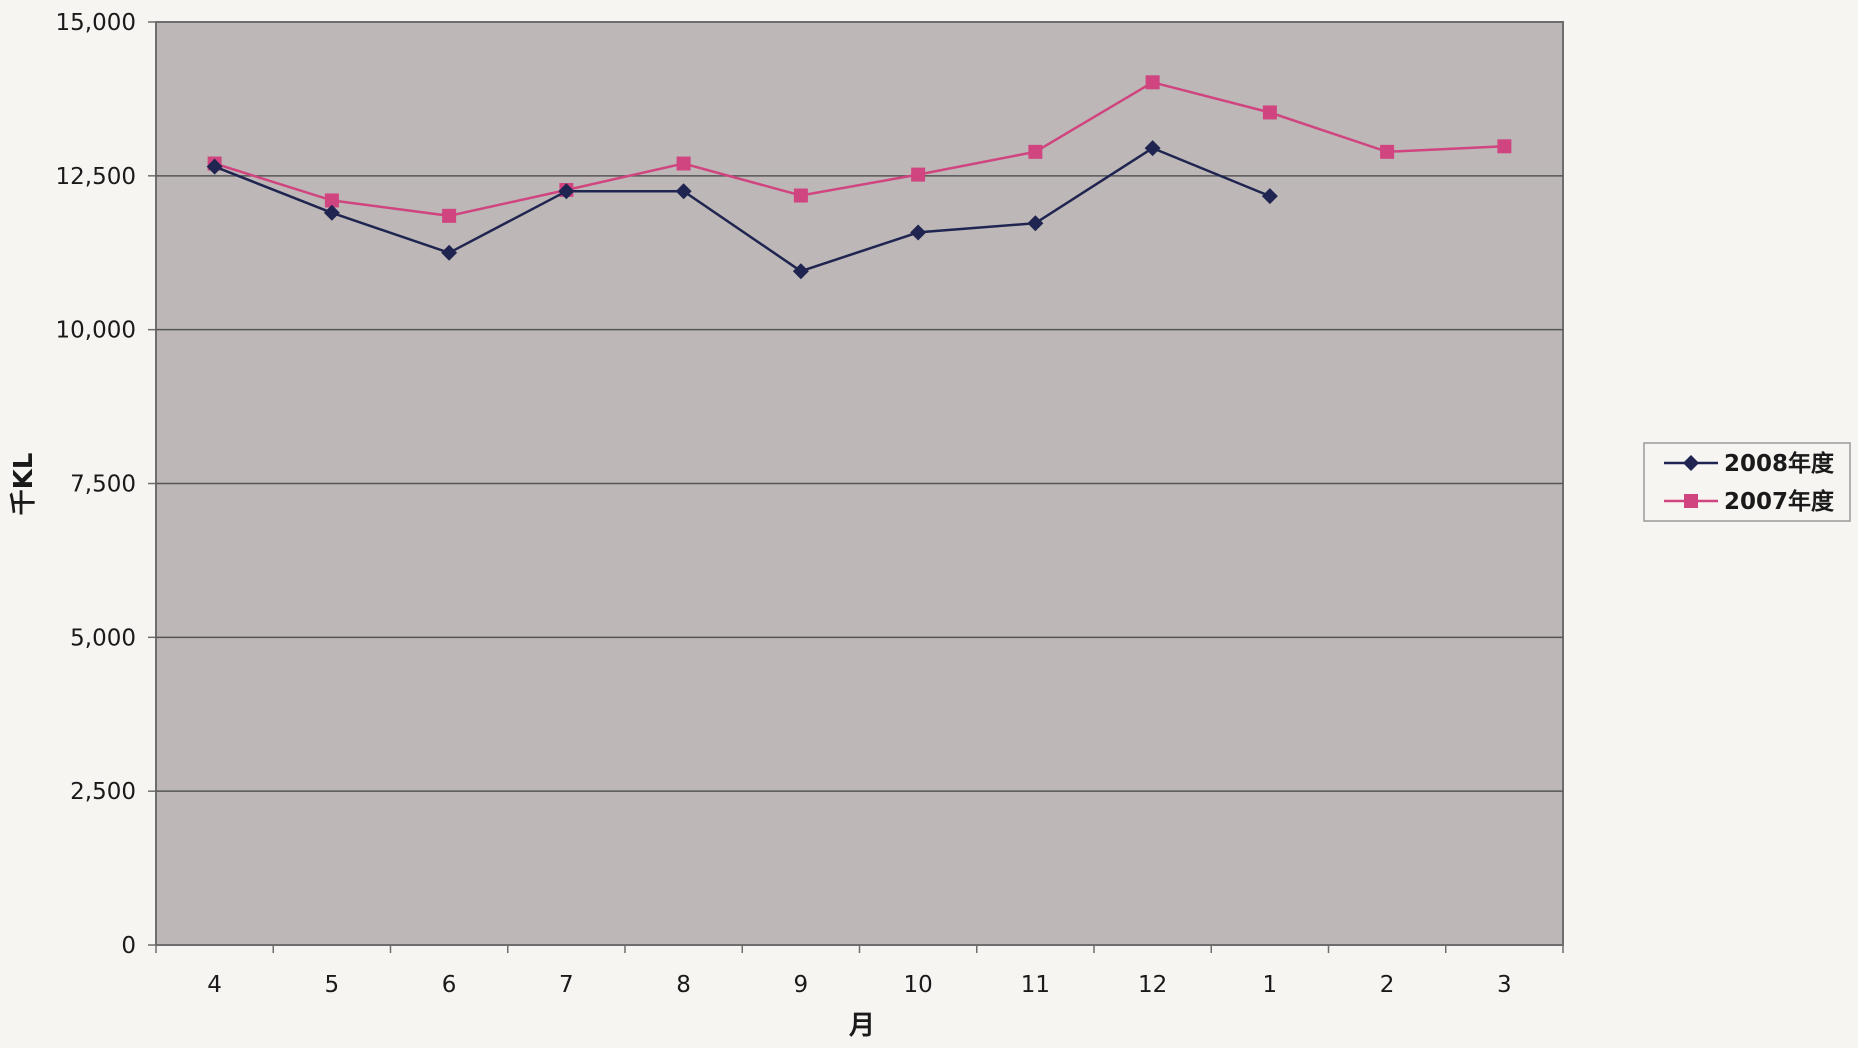  I want to click on x-tick-label: 9, so click(801, 985).